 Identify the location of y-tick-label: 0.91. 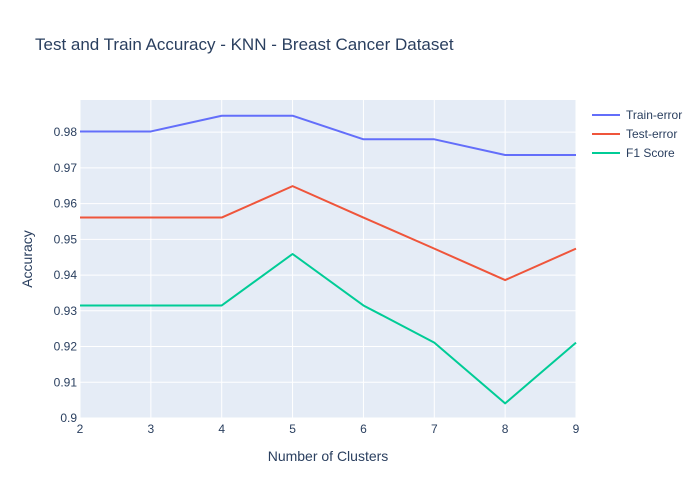
(66, 382).